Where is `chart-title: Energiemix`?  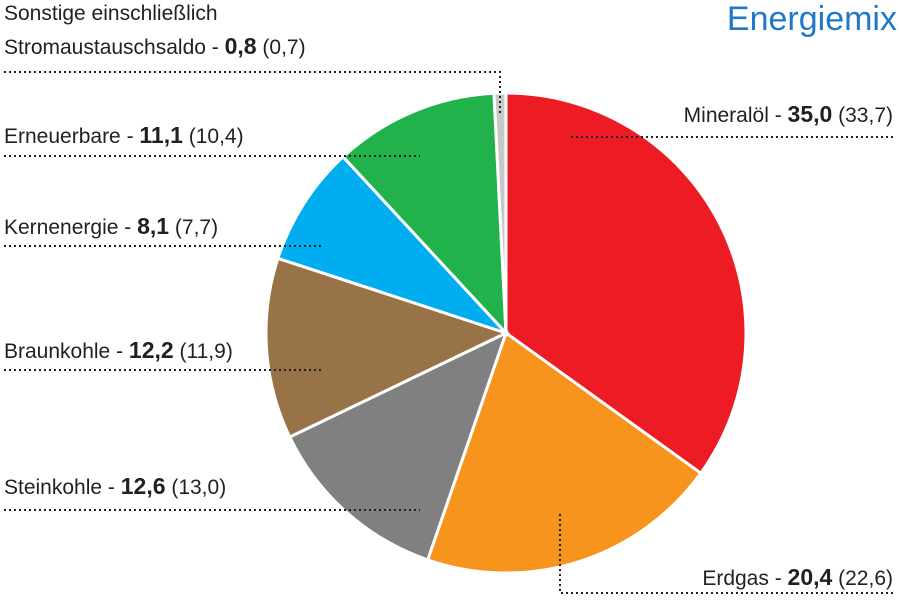
chart-title: Energiemix is located at coordinates (812, 19).